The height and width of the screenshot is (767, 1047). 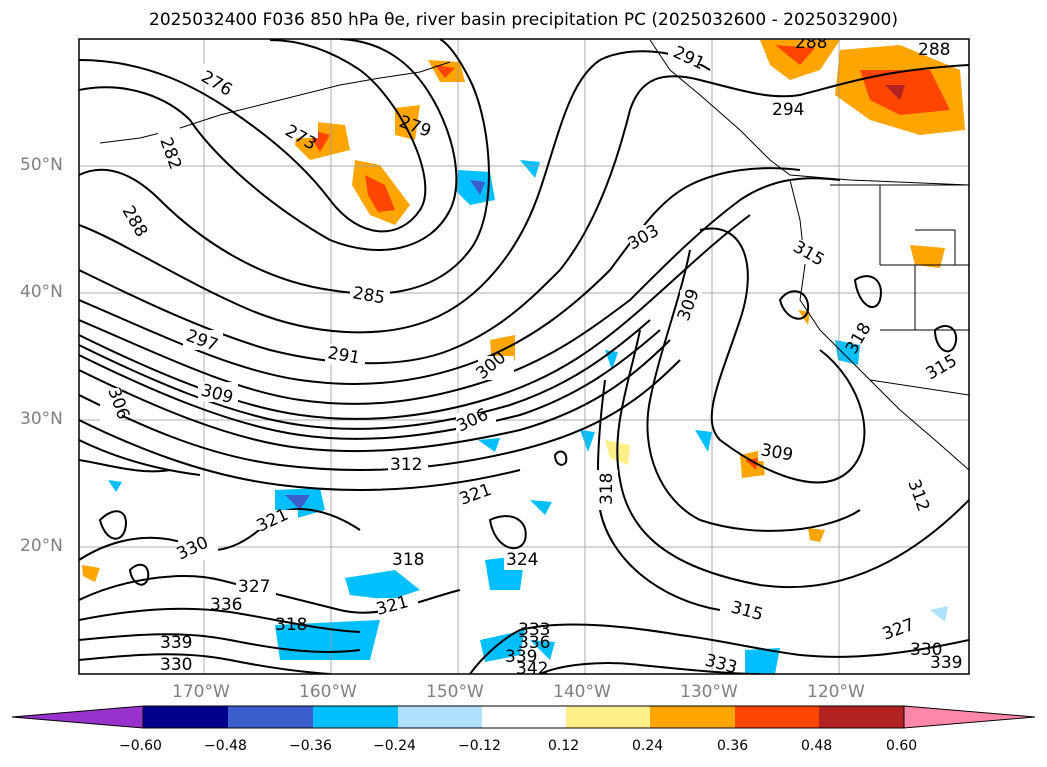 What do you see at coordinates (523, 717) in the screenshot?
I see `colorbar` at bounding box center [523, 717].